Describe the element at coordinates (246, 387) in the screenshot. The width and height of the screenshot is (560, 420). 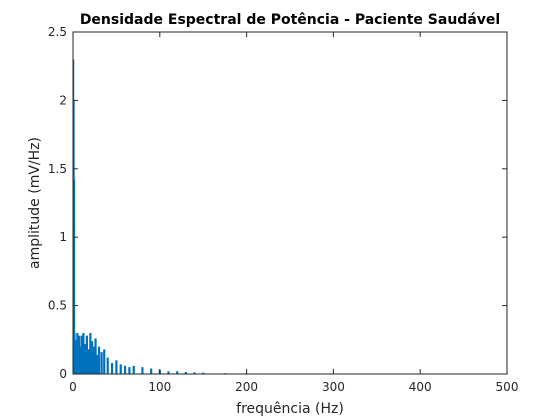
I see `x-tick-label: 200` at that location.